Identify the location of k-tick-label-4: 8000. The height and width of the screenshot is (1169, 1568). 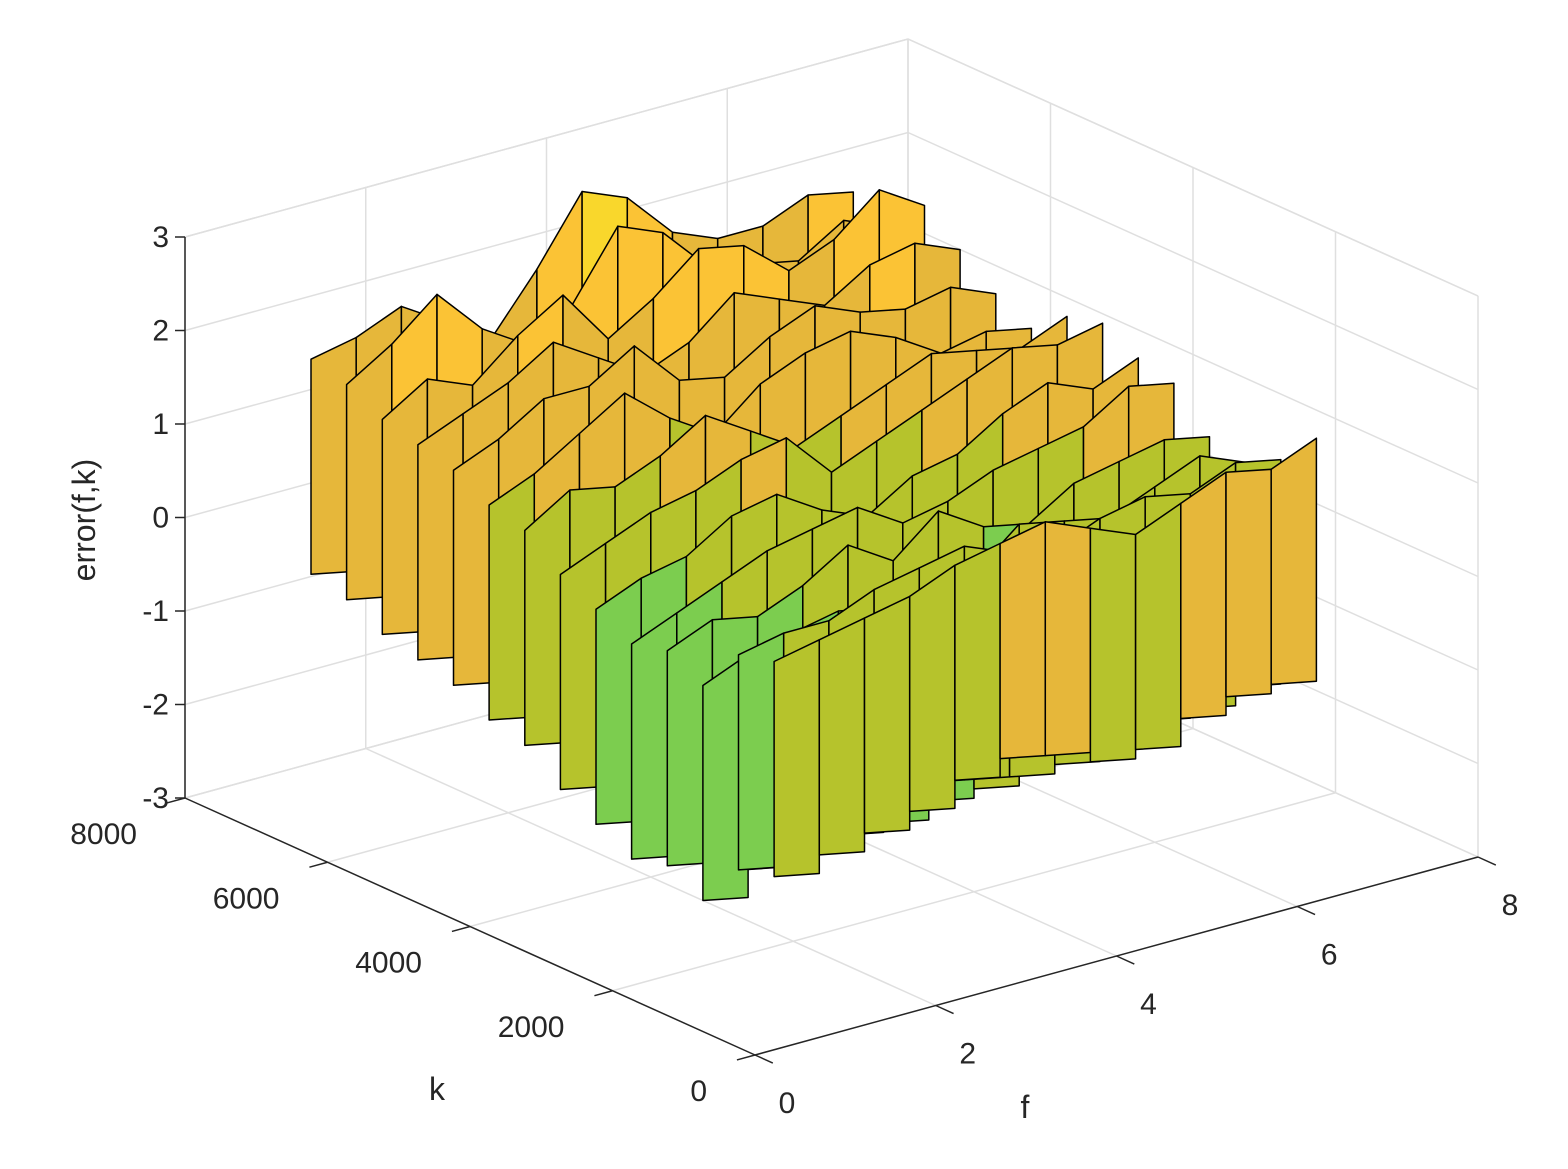
(103, 834).